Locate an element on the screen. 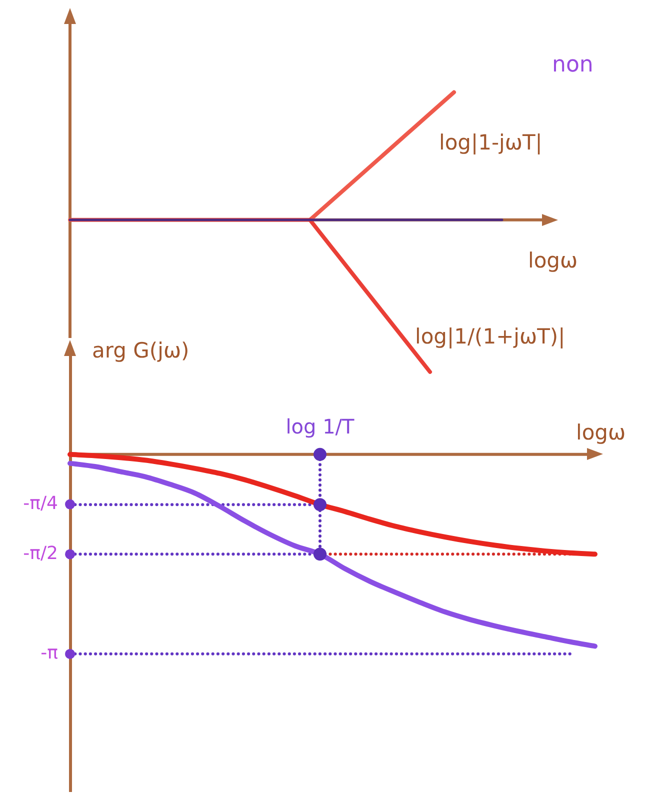 This screenshot has height=798, width=666. y-axis-title: arg G(jω) is located at coordinates (141, 350).